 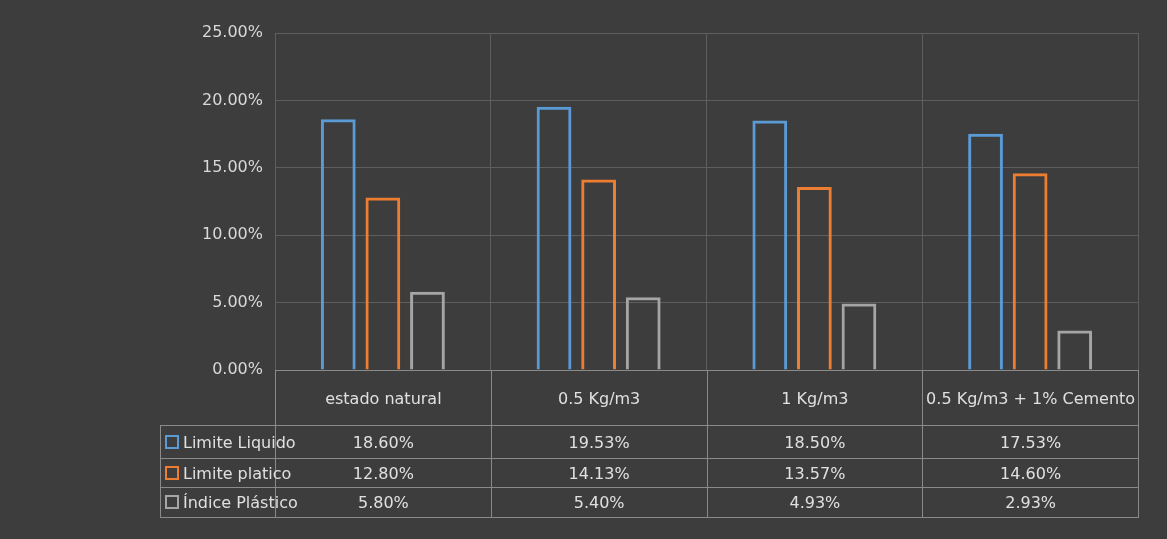 What do you see at coordinates (1030, 502) in the screenshot?
I see `data-label: 2.93%` at bounding box center [1030, 502].